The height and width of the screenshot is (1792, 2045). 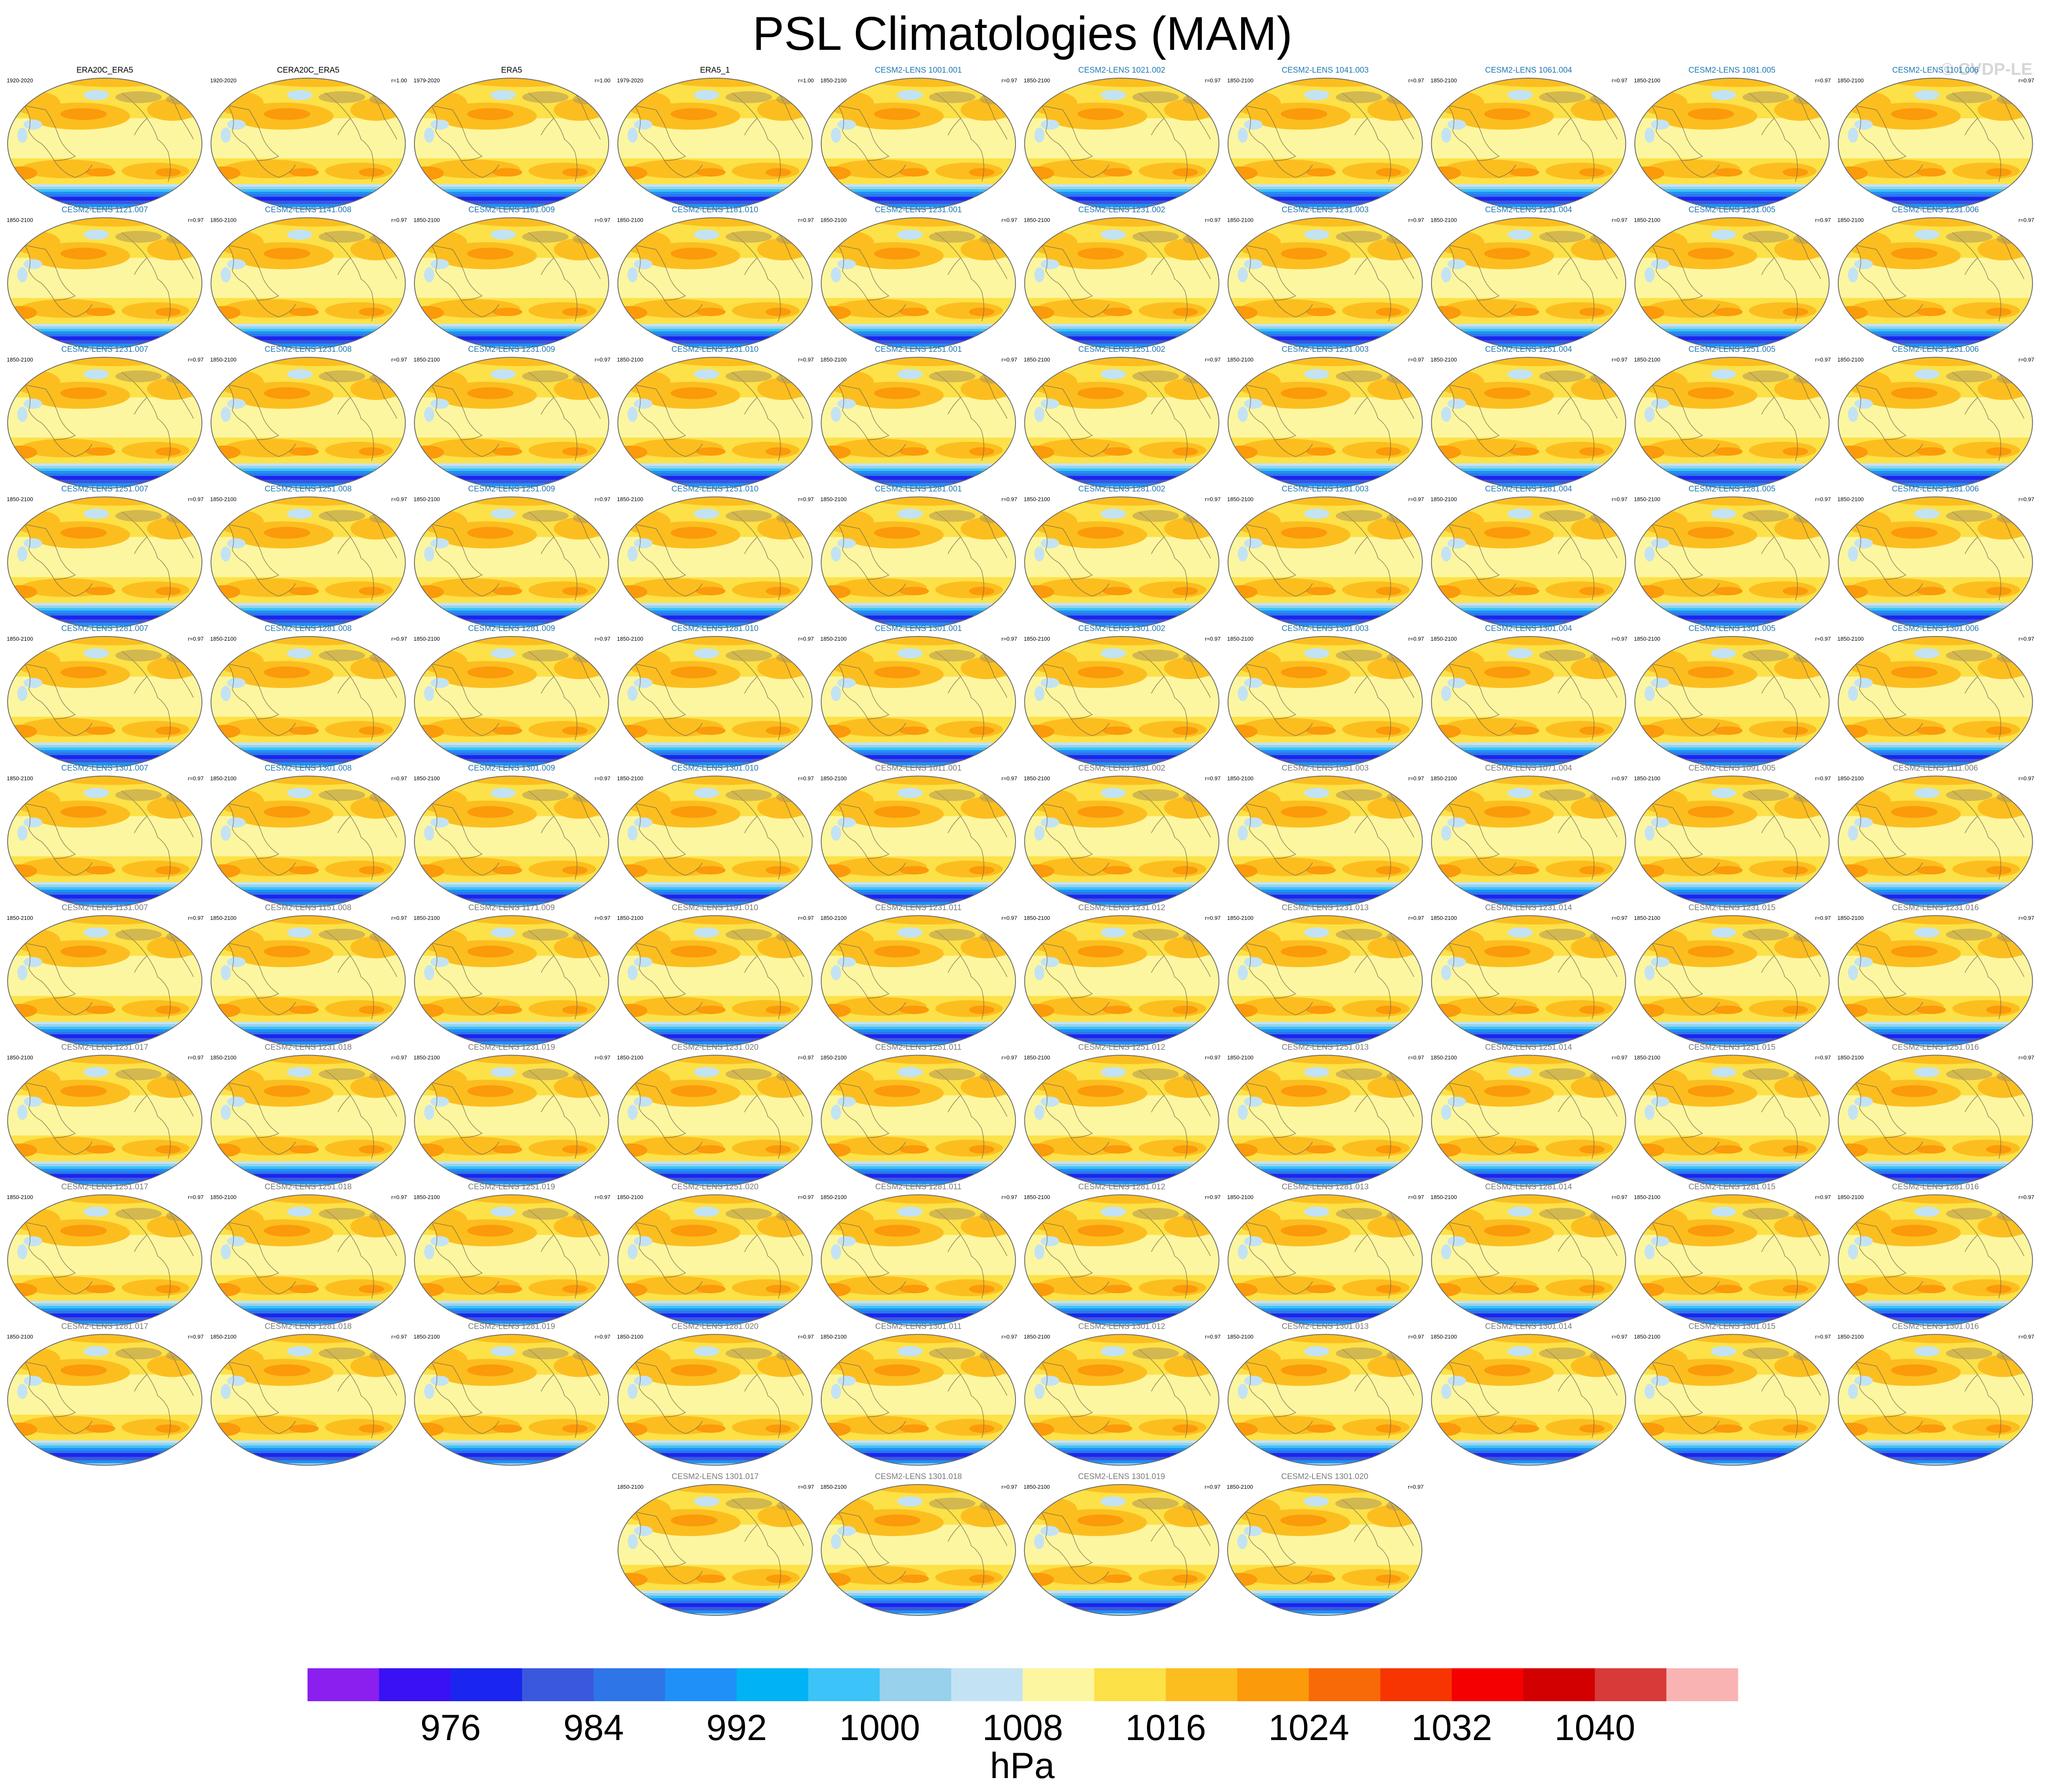 What do you see at coordinates (602, 80) in the screenshot?
I see `panel-correlation: r=1.00` at bounding box center [602, 80].